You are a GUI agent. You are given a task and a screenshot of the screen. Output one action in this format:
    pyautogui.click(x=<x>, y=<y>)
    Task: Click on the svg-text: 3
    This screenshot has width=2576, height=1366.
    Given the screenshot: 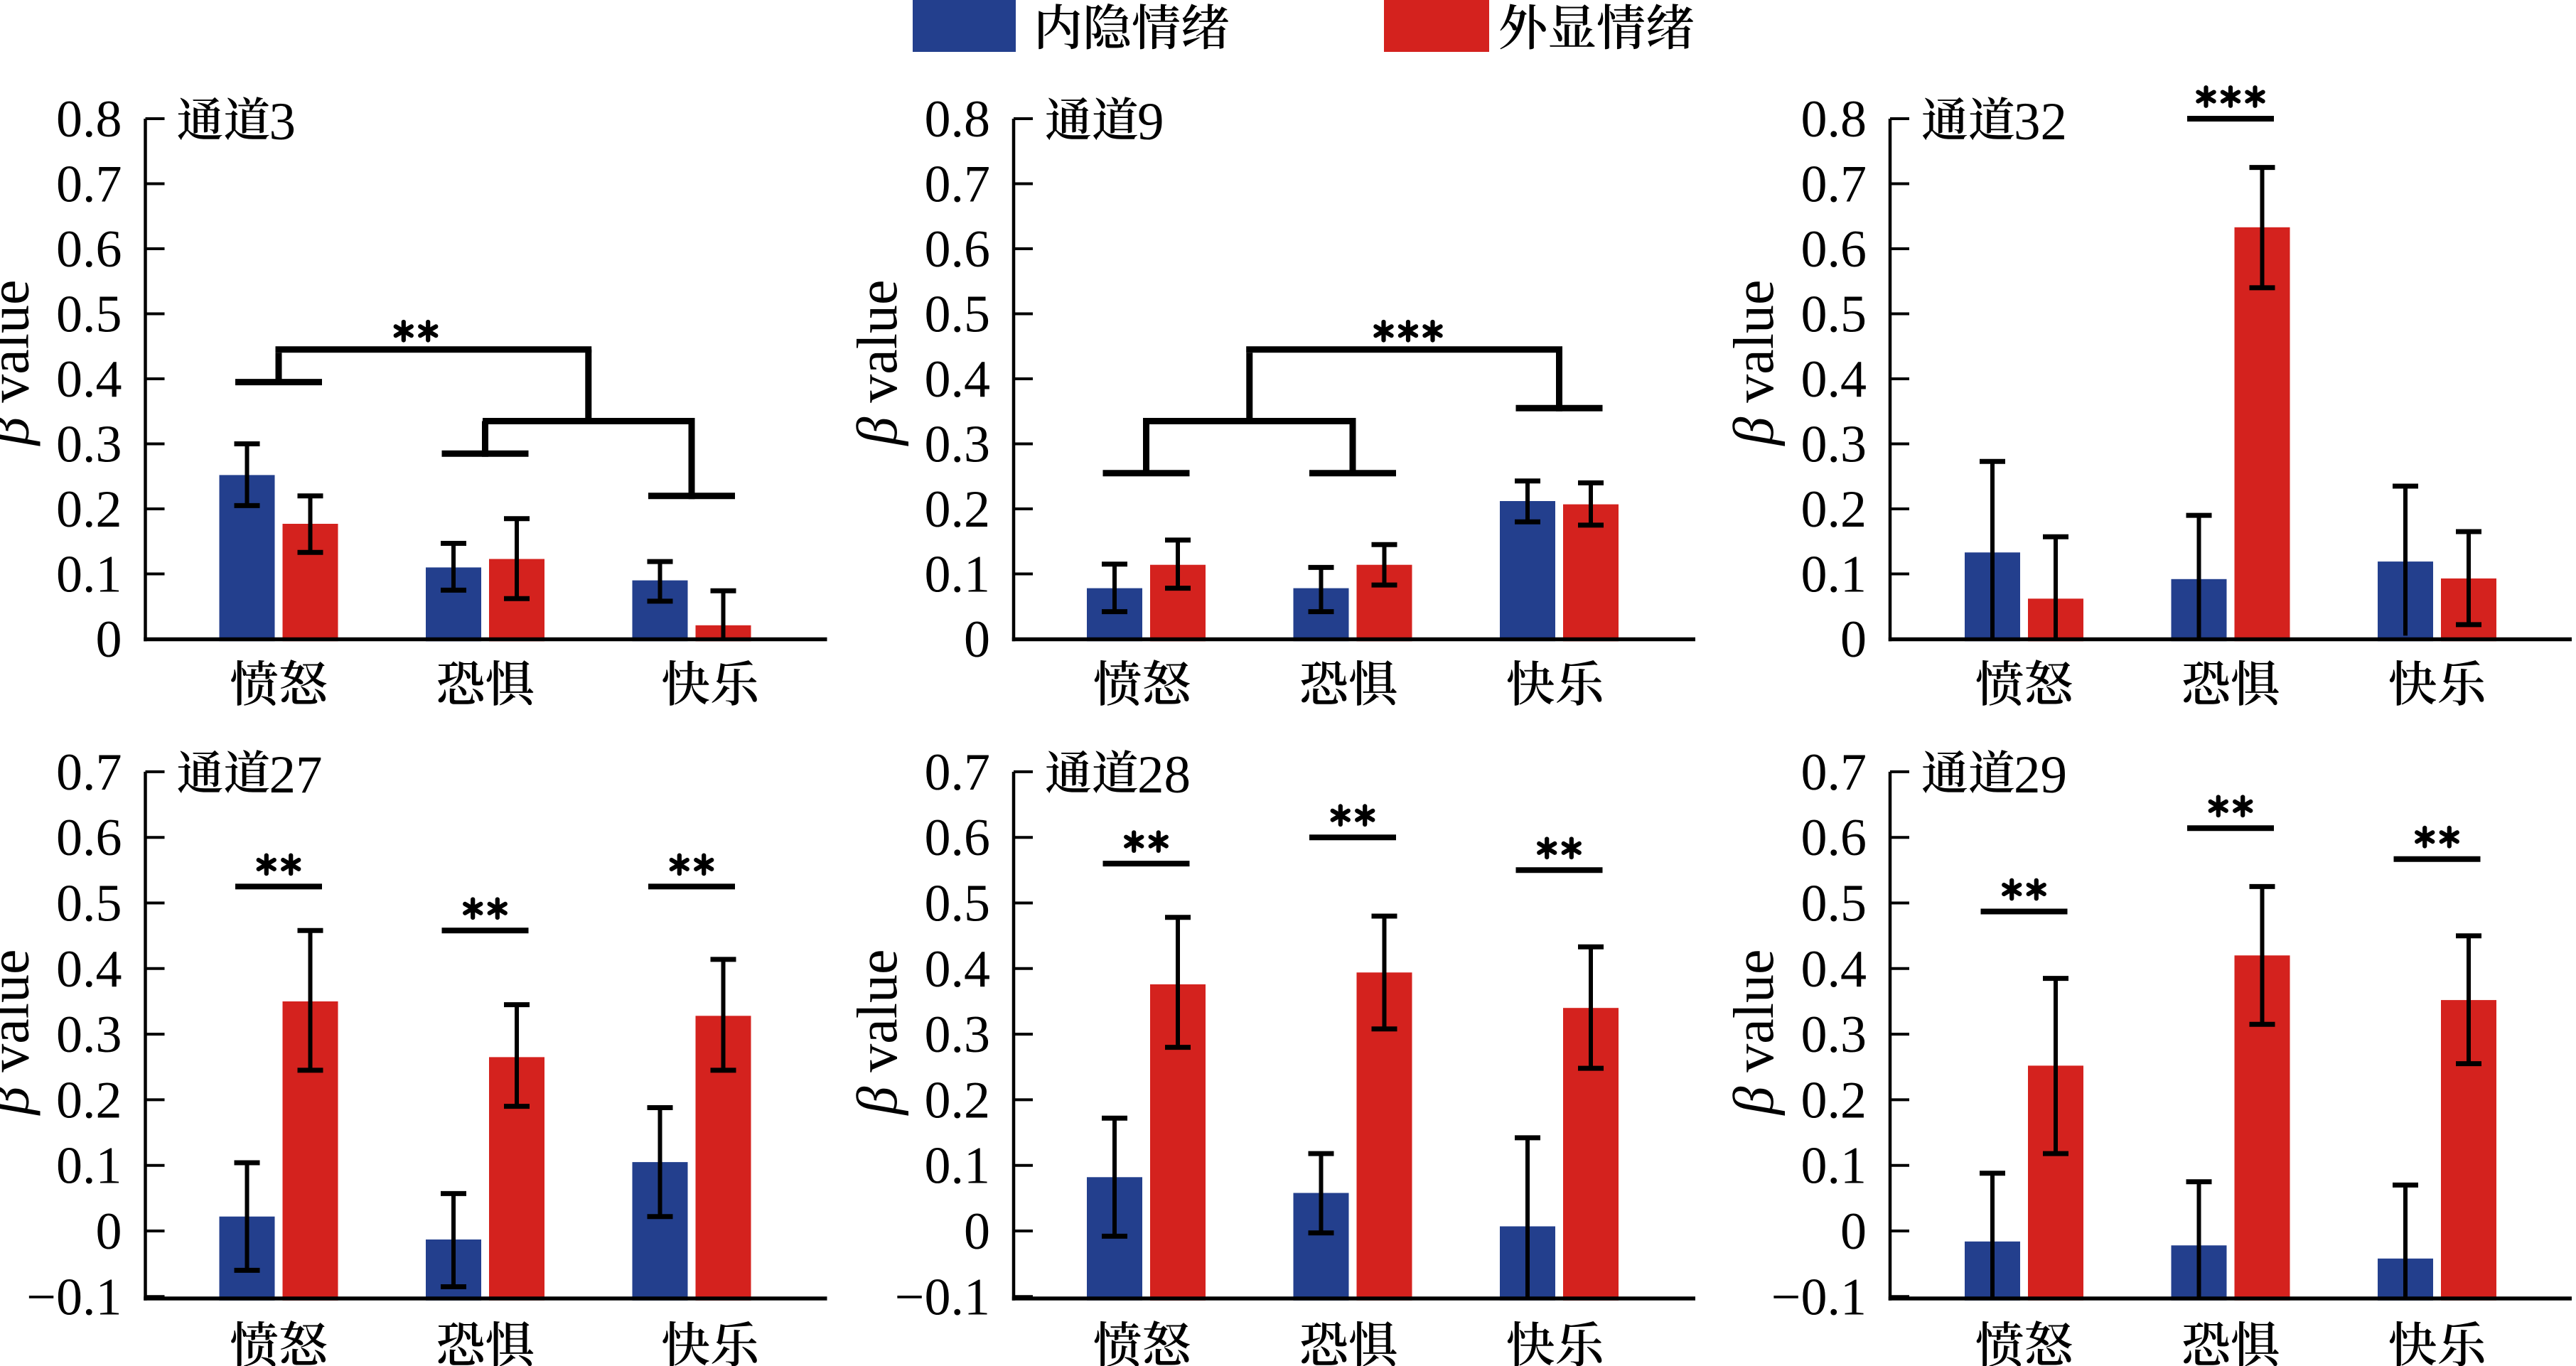 What is the action you would take?
    pyautogui.click(x=282, y=121)
    